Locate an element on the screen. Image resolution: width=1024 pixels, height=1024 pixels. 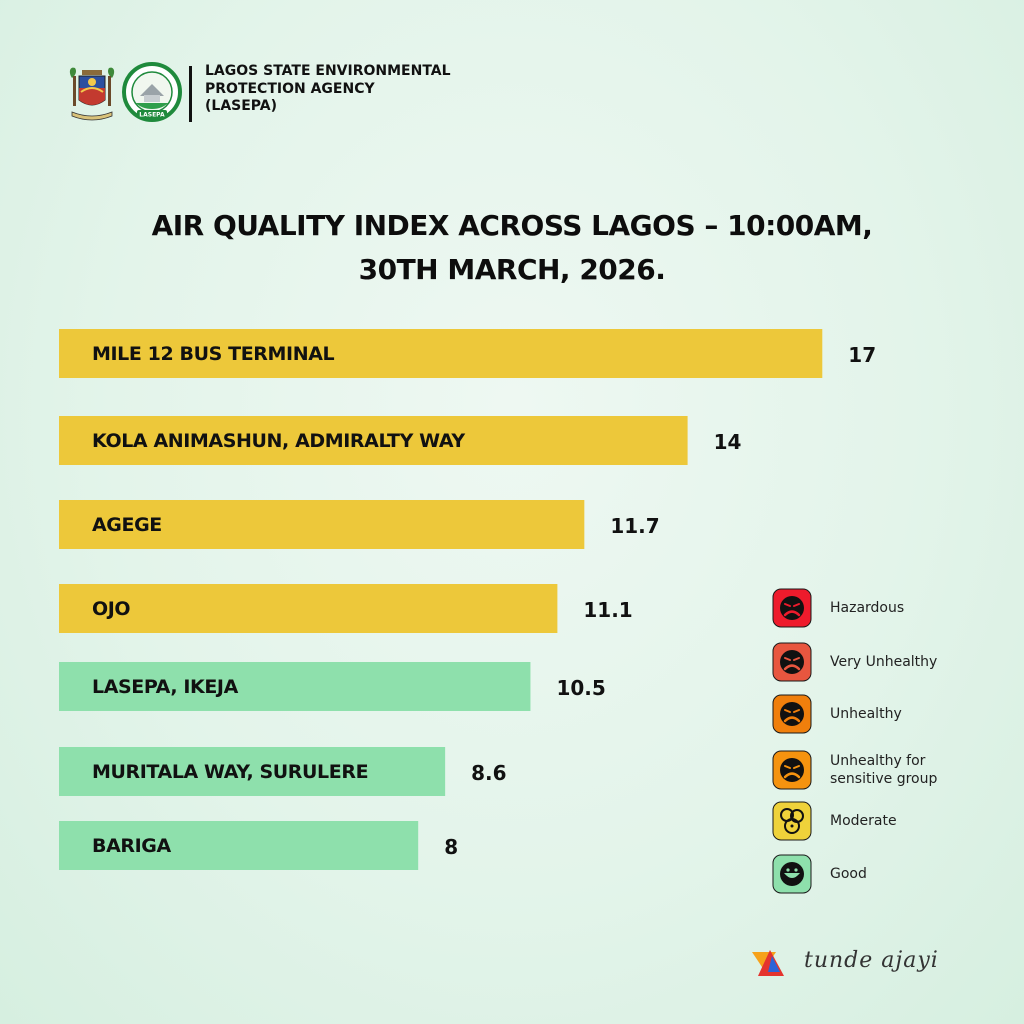
bar-category-label: OJO is located at coordinates (111, 609).